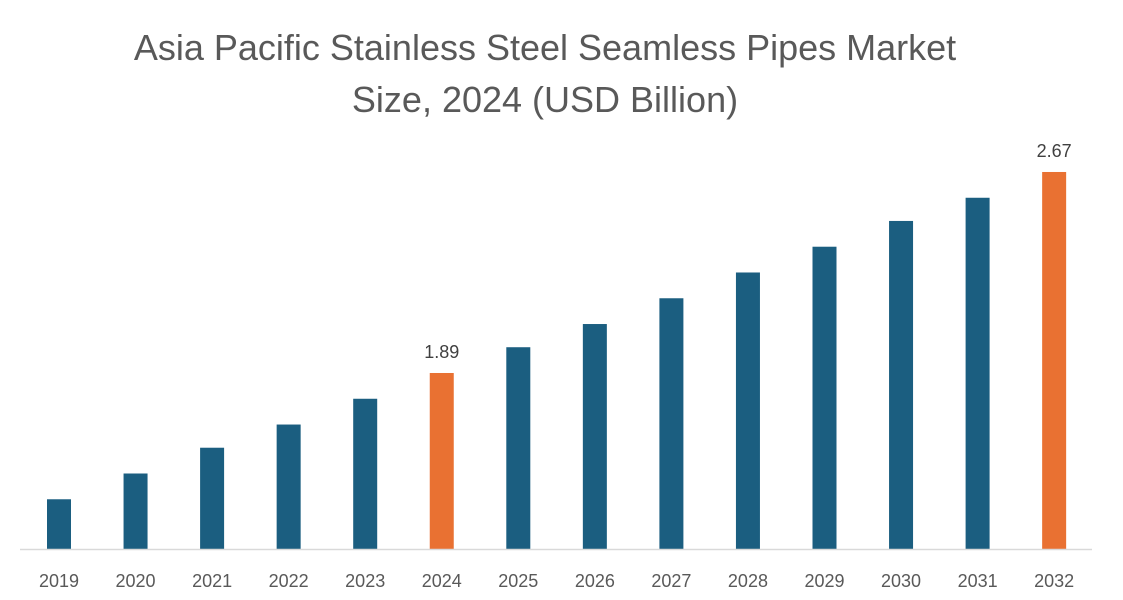  Describe the element at coordinates (365, 581) in the screenshot. I see `x-tick-label: 2023` at that location.